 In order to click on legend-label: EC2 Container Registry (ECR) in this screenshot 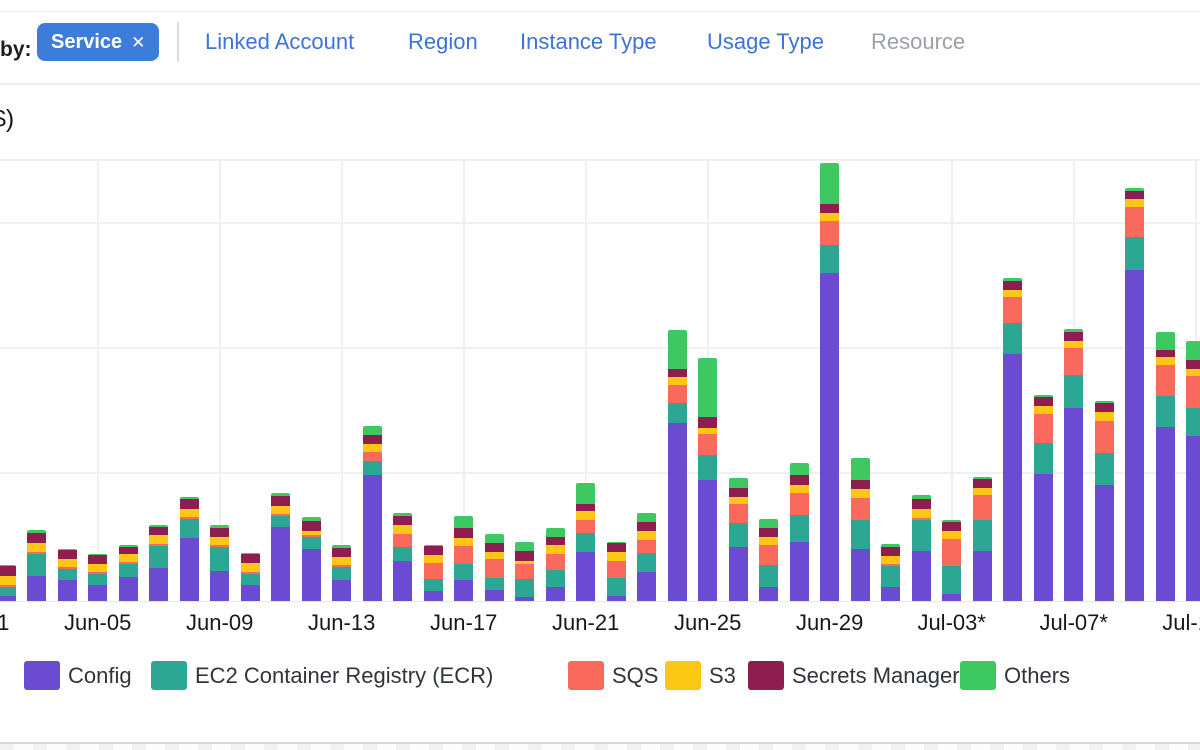, I will do `click(344, 675)`.